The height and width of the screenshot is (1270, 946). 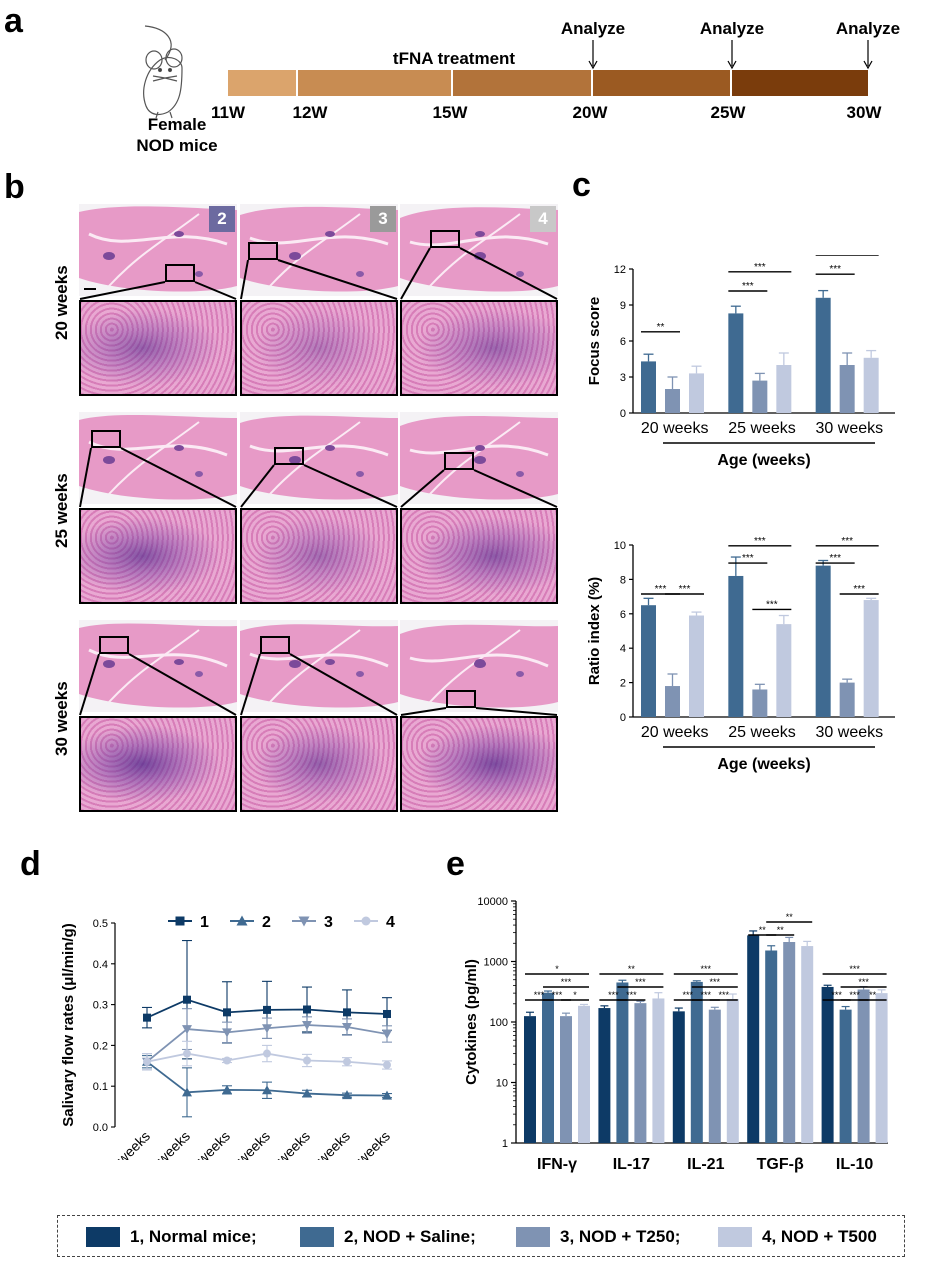 What do you see at coordinates (705, 1164) in the screenshot?
I see `x-tick-label: IL-21` at bounding box center [705, 1164].